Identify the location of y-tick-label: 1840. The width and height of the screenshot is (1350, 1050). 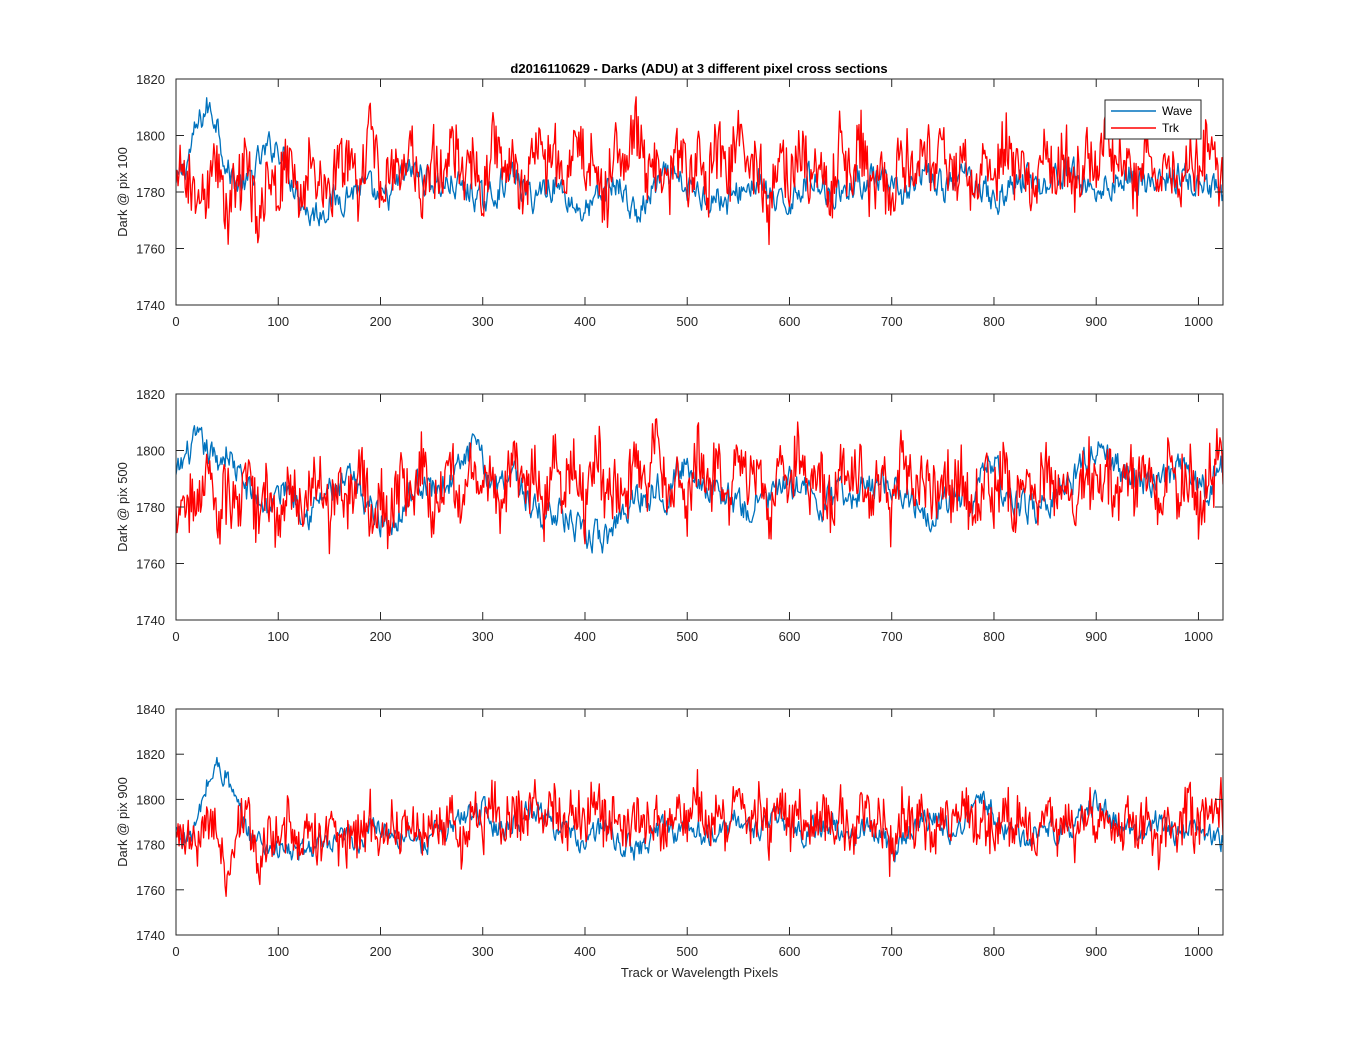
(150, 709).